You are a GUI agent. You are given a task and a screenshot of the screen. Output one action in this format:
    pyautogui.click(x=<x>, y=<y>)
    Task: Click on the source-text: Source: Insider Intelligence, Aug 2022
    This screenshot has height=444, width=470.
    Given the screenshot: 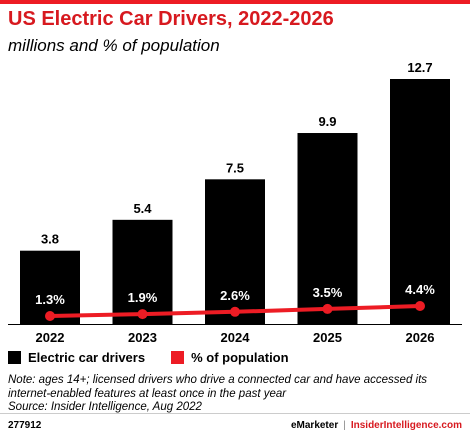 What is the action you would take?
    pyautogui.click(x=105, y=407)
    